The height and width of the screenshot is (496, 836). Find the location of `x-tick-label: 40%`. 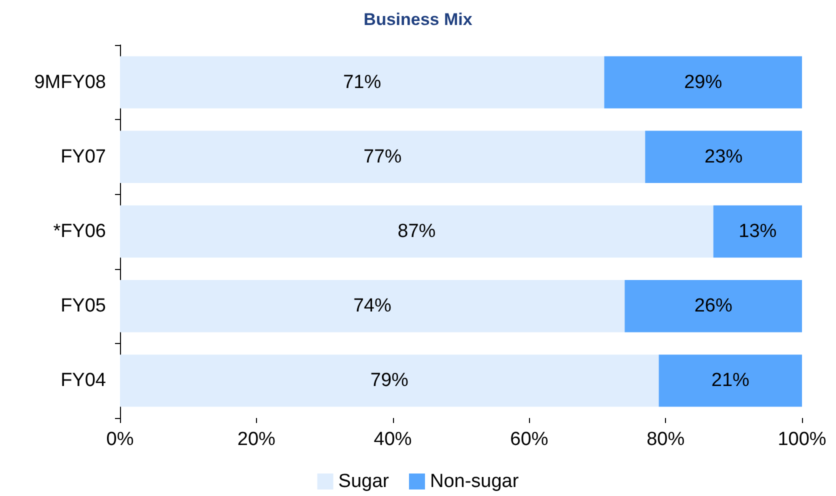

x-tick-label: 40% is located at coordinates (393, 439).